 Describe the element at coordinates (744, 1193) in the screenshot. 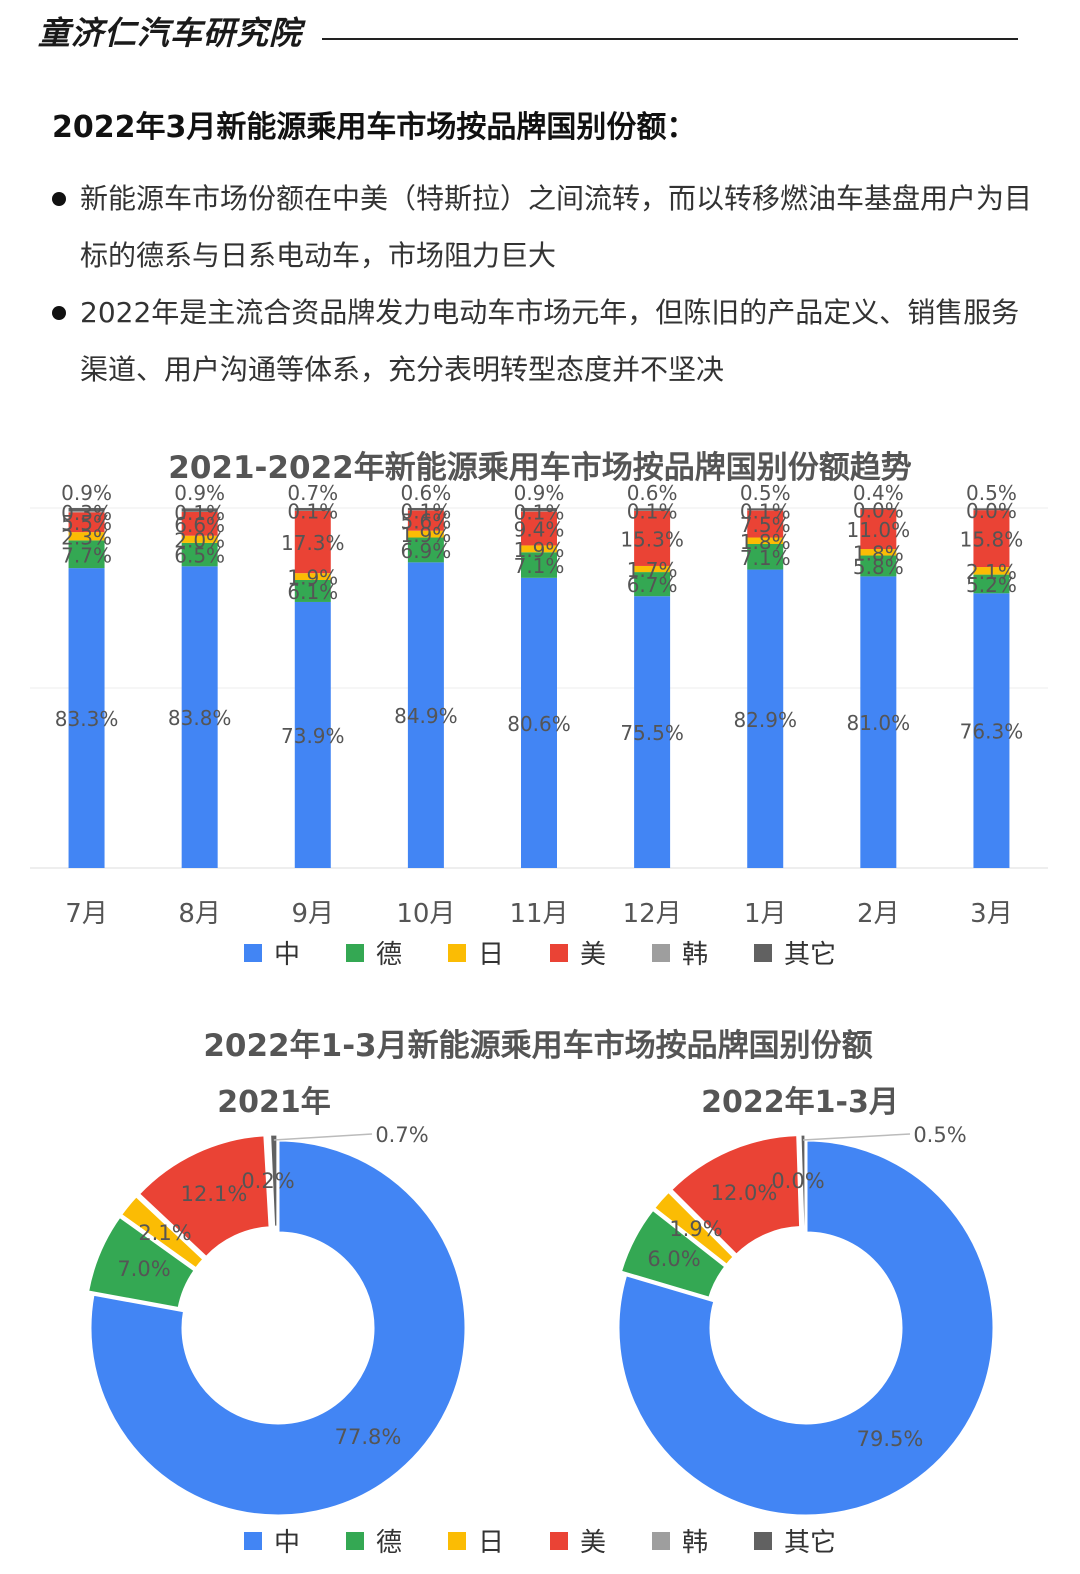

I see `donut-data-label: 12.0%` at that location.